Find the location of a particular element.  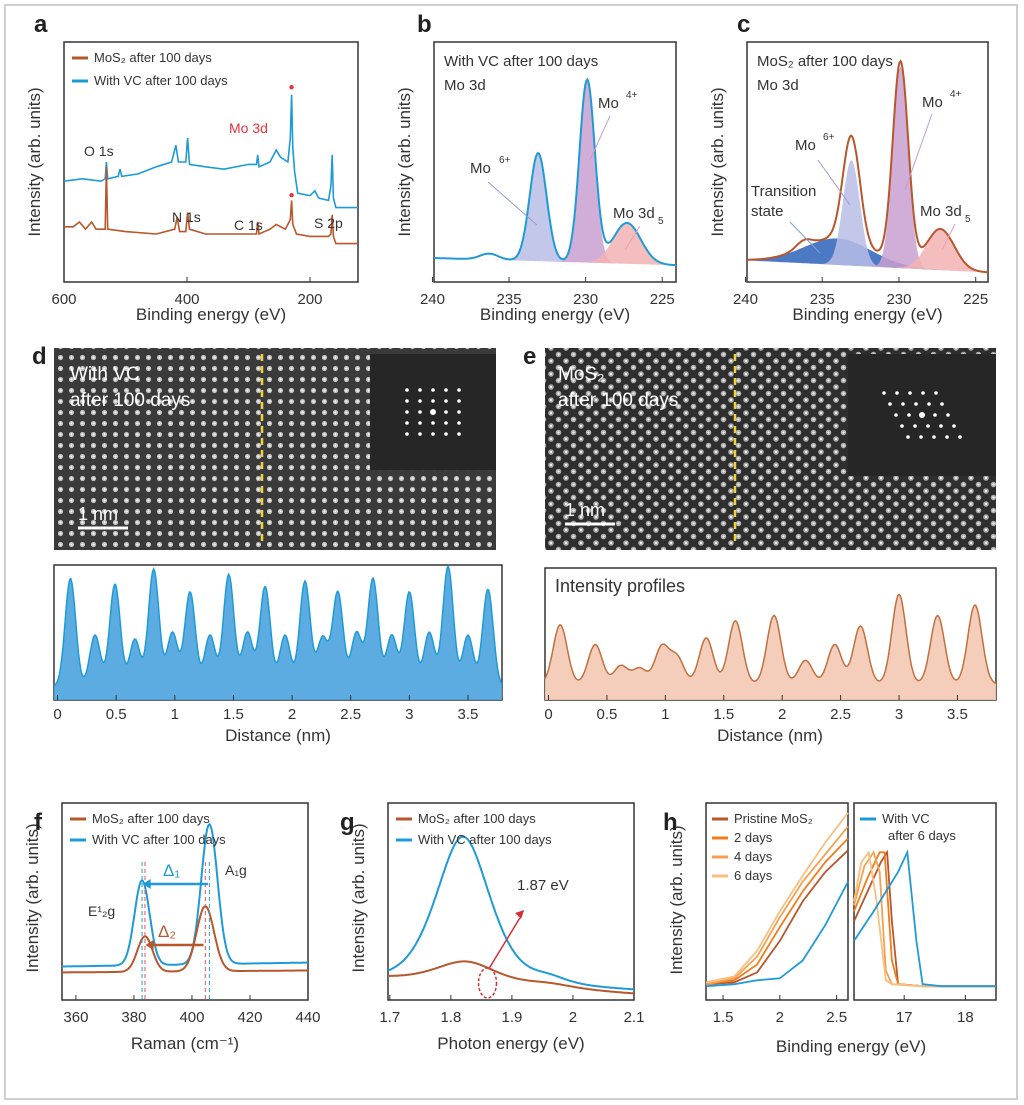

panel-label: b is located at coordinates (424, 24).